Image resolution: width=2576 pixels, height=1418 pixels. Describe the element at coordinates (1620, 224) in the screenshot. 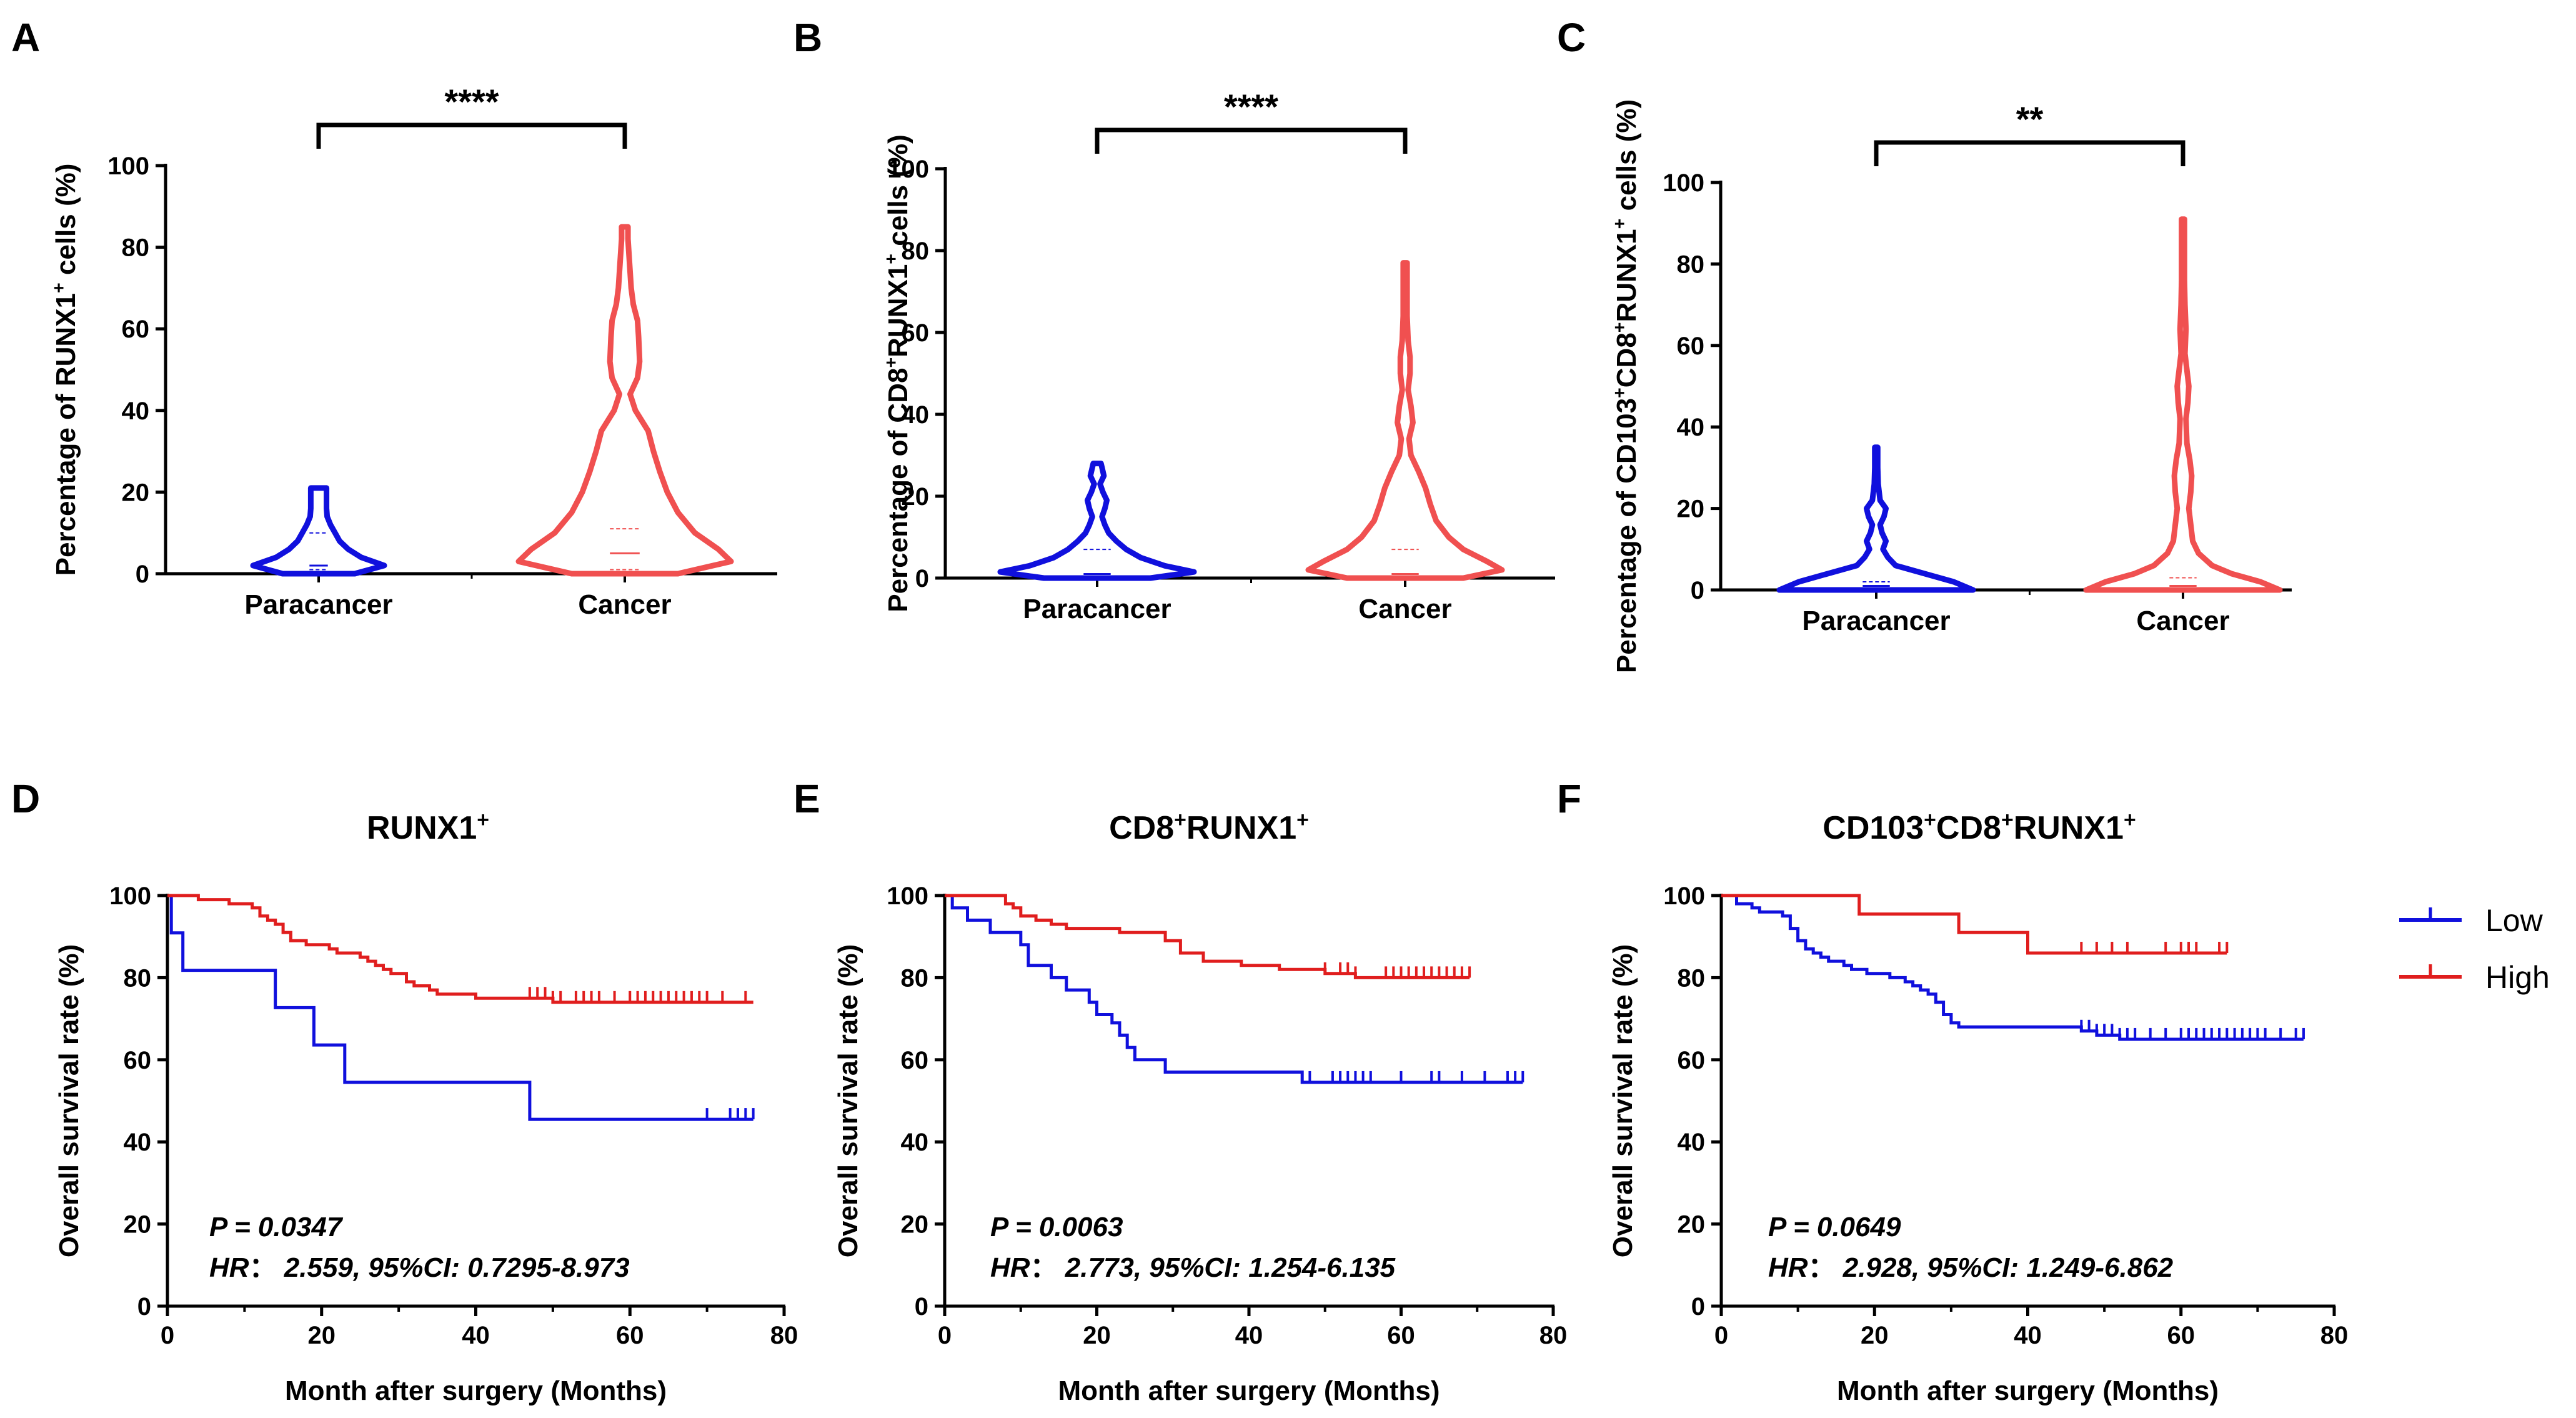

I see `panel-c-y-axis-label-part-5: +` at that location.